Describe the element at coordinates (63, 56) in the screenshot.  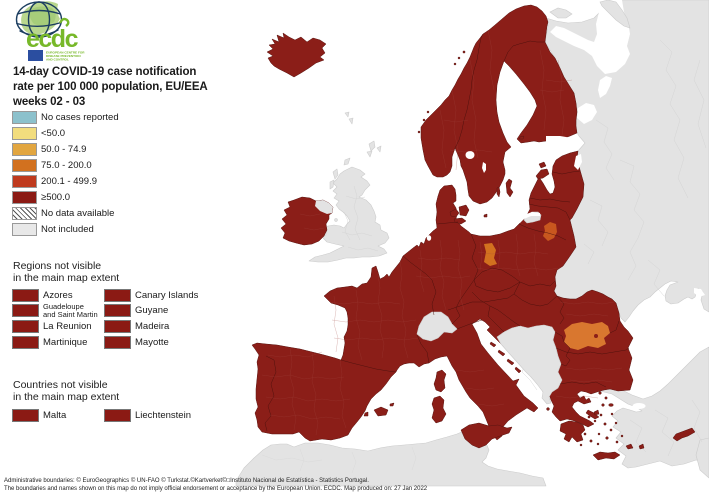
I see `svg-text: DISEASE PREVENTION` at that location.